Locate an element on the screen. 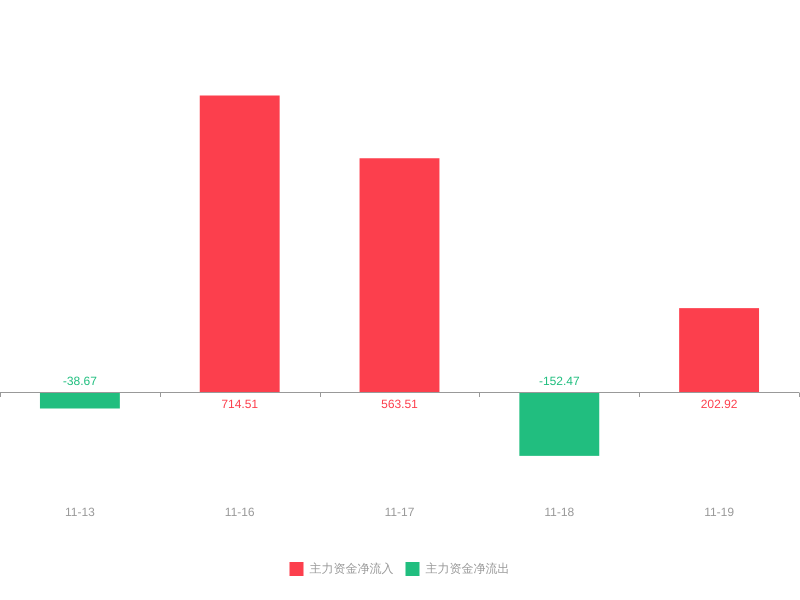 The height and width of the screenshot is (600, 800). x-tick-label: 11-17 is located at coordinates (399, 512).